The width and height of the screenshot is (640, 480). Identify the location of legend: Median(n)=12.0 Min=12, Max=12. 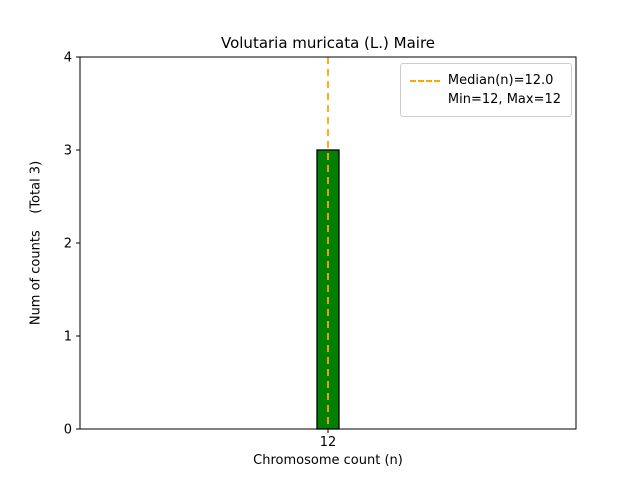
(485, 90).